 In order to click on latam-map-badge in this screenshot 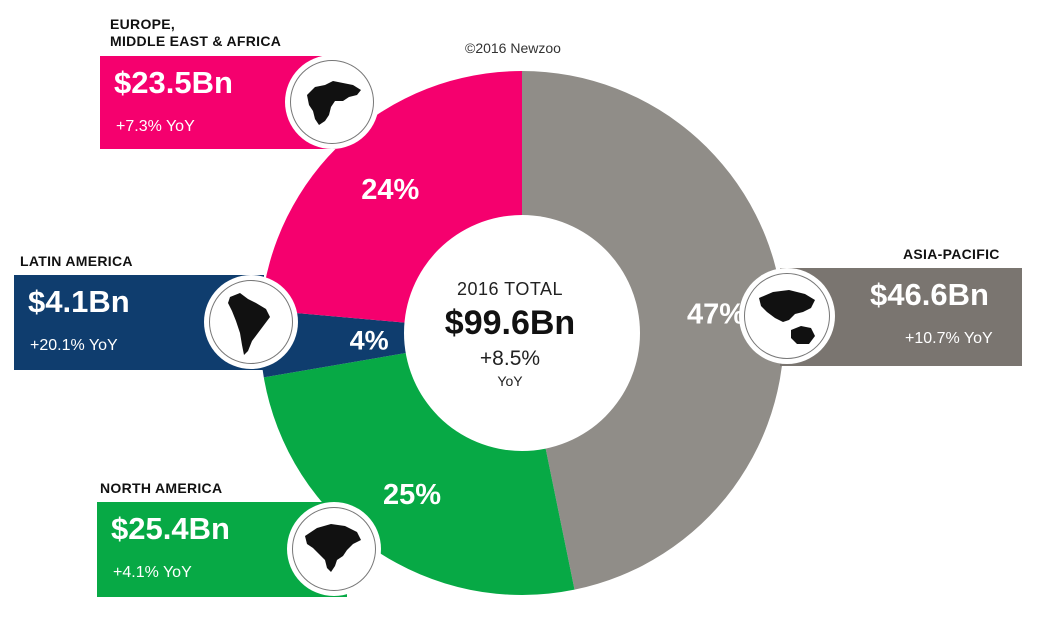, I will do `click(251, 322)`.